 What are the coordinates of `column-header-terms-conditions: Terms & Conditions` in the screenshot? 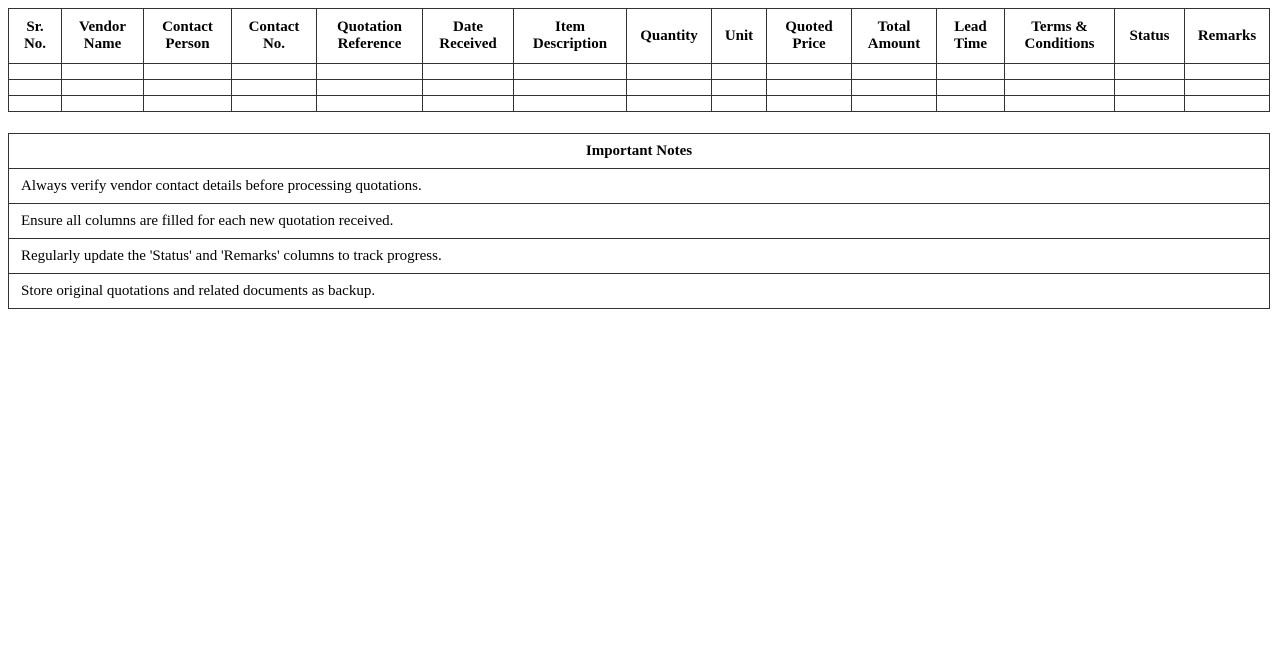 It's located at (1059, 36).